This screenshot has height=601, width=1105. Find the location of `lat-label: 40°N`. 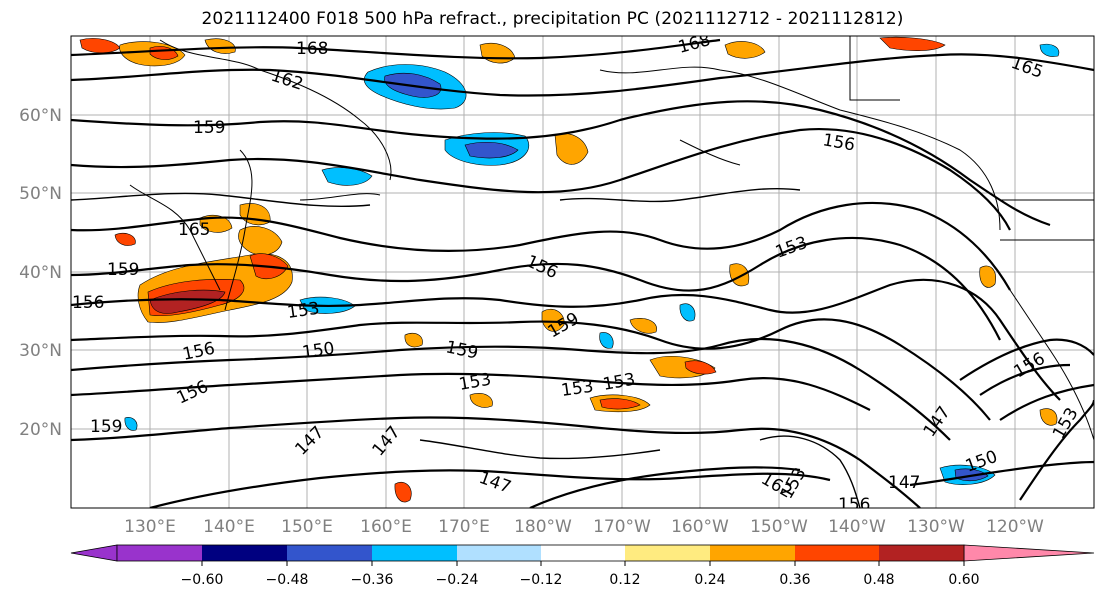

lat-label: 40°N is located at coordinates (40, 273).